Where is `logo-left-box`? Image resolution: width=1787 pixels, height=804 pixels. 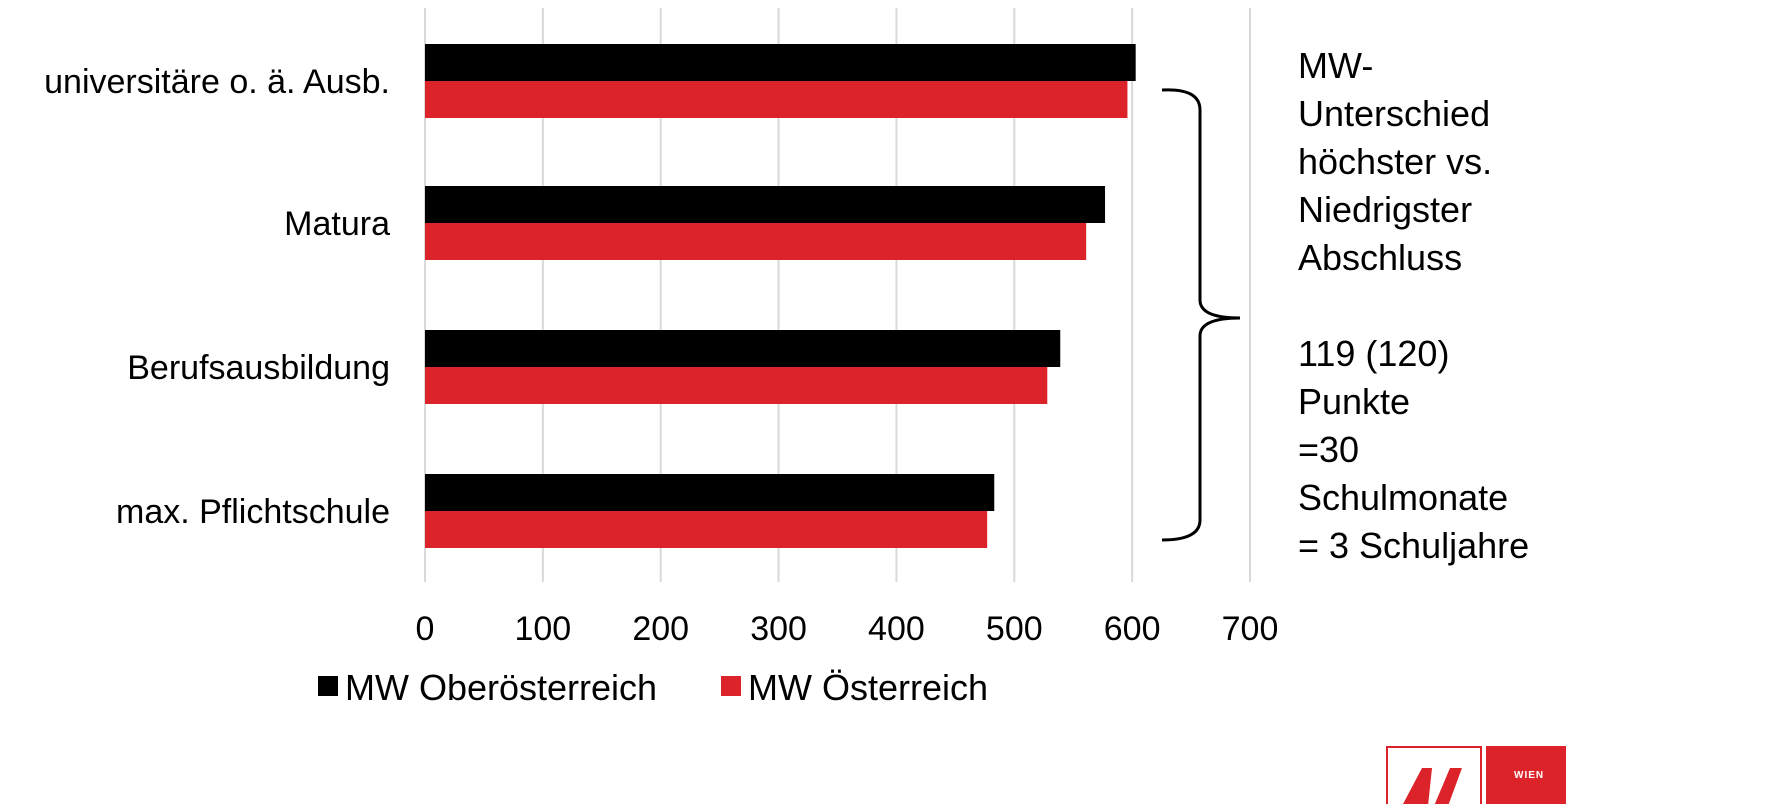
logo-left-box is located at coordinates (1434, 775).